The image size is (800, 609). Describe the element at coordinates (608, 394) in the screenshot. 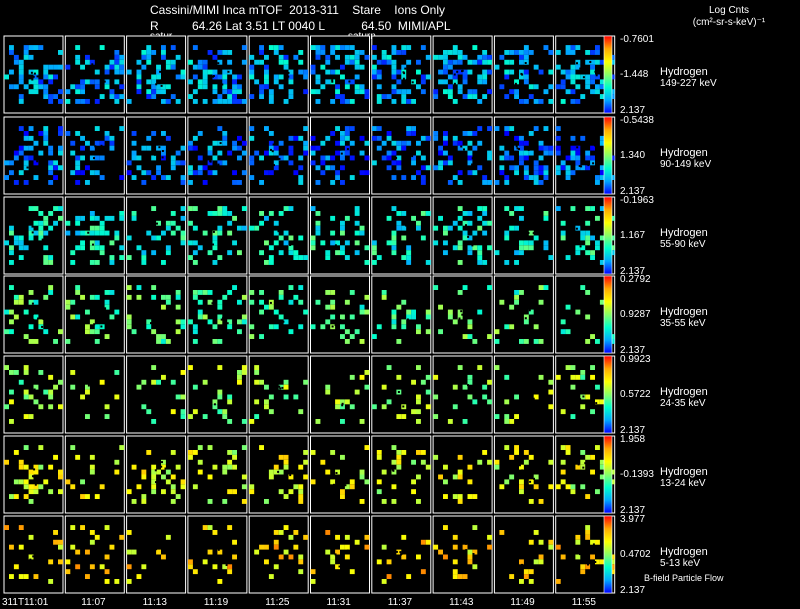

I see `colorbar` at that location.